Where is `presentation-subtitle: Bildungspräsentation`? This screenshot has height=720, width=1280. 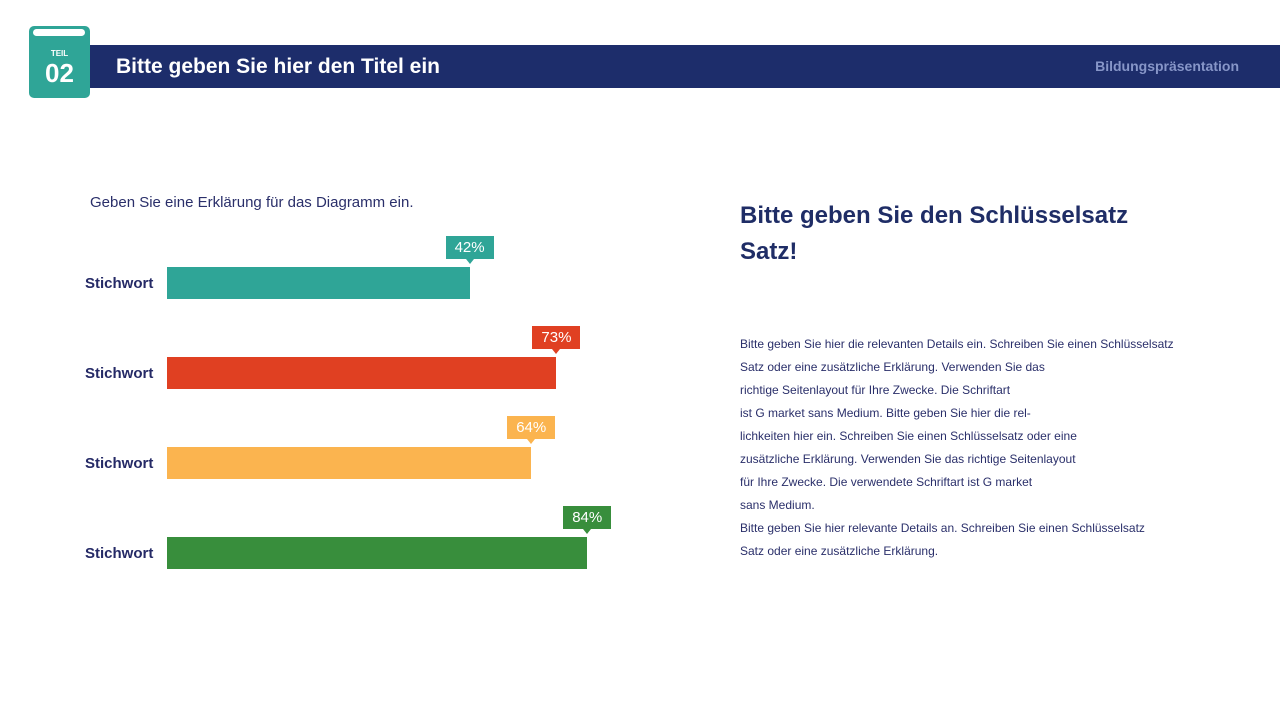
presentation-subtitle: Bildungspräsentation is located at coordinates (1167, 66).